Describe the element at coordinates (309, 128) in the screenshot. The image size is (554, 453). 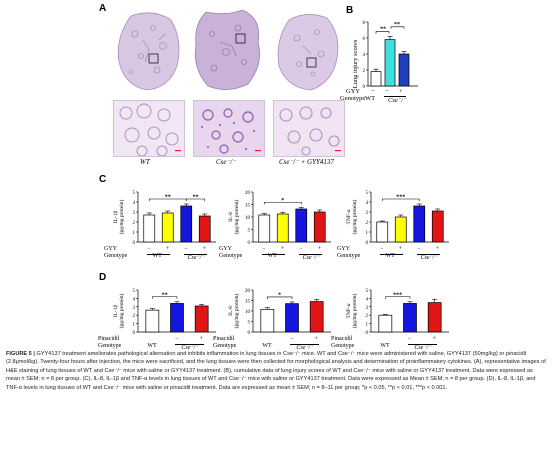
I see `micro-view-cse-gyy` at that location.